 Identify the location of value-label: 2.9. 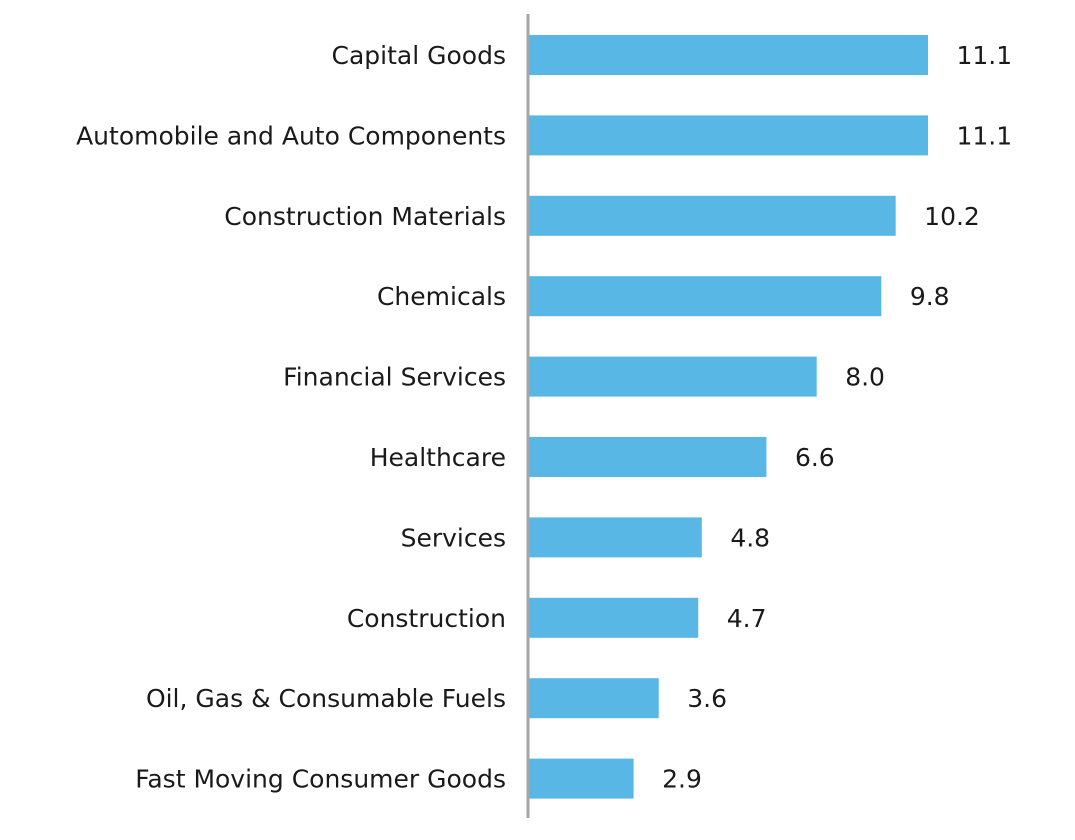
(682, 779).